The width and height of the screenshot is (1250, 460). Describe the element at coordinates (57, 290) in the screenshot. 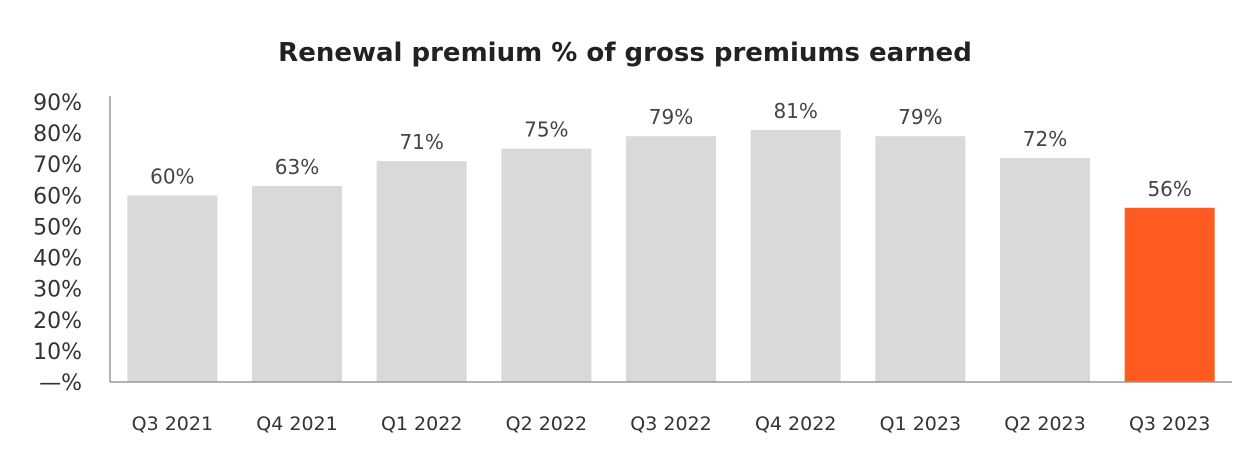

I see `y-tick-label: 30%` at that location.